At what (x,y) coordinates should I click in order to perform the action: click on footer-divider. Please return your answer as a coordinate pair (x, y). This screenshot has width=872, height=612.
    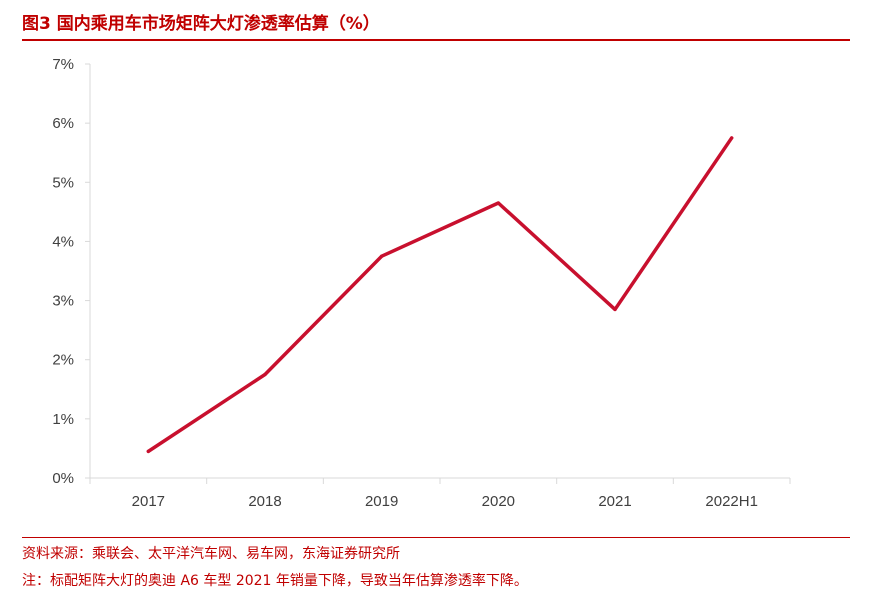
    Looking at the image, I should click on (436, 537).